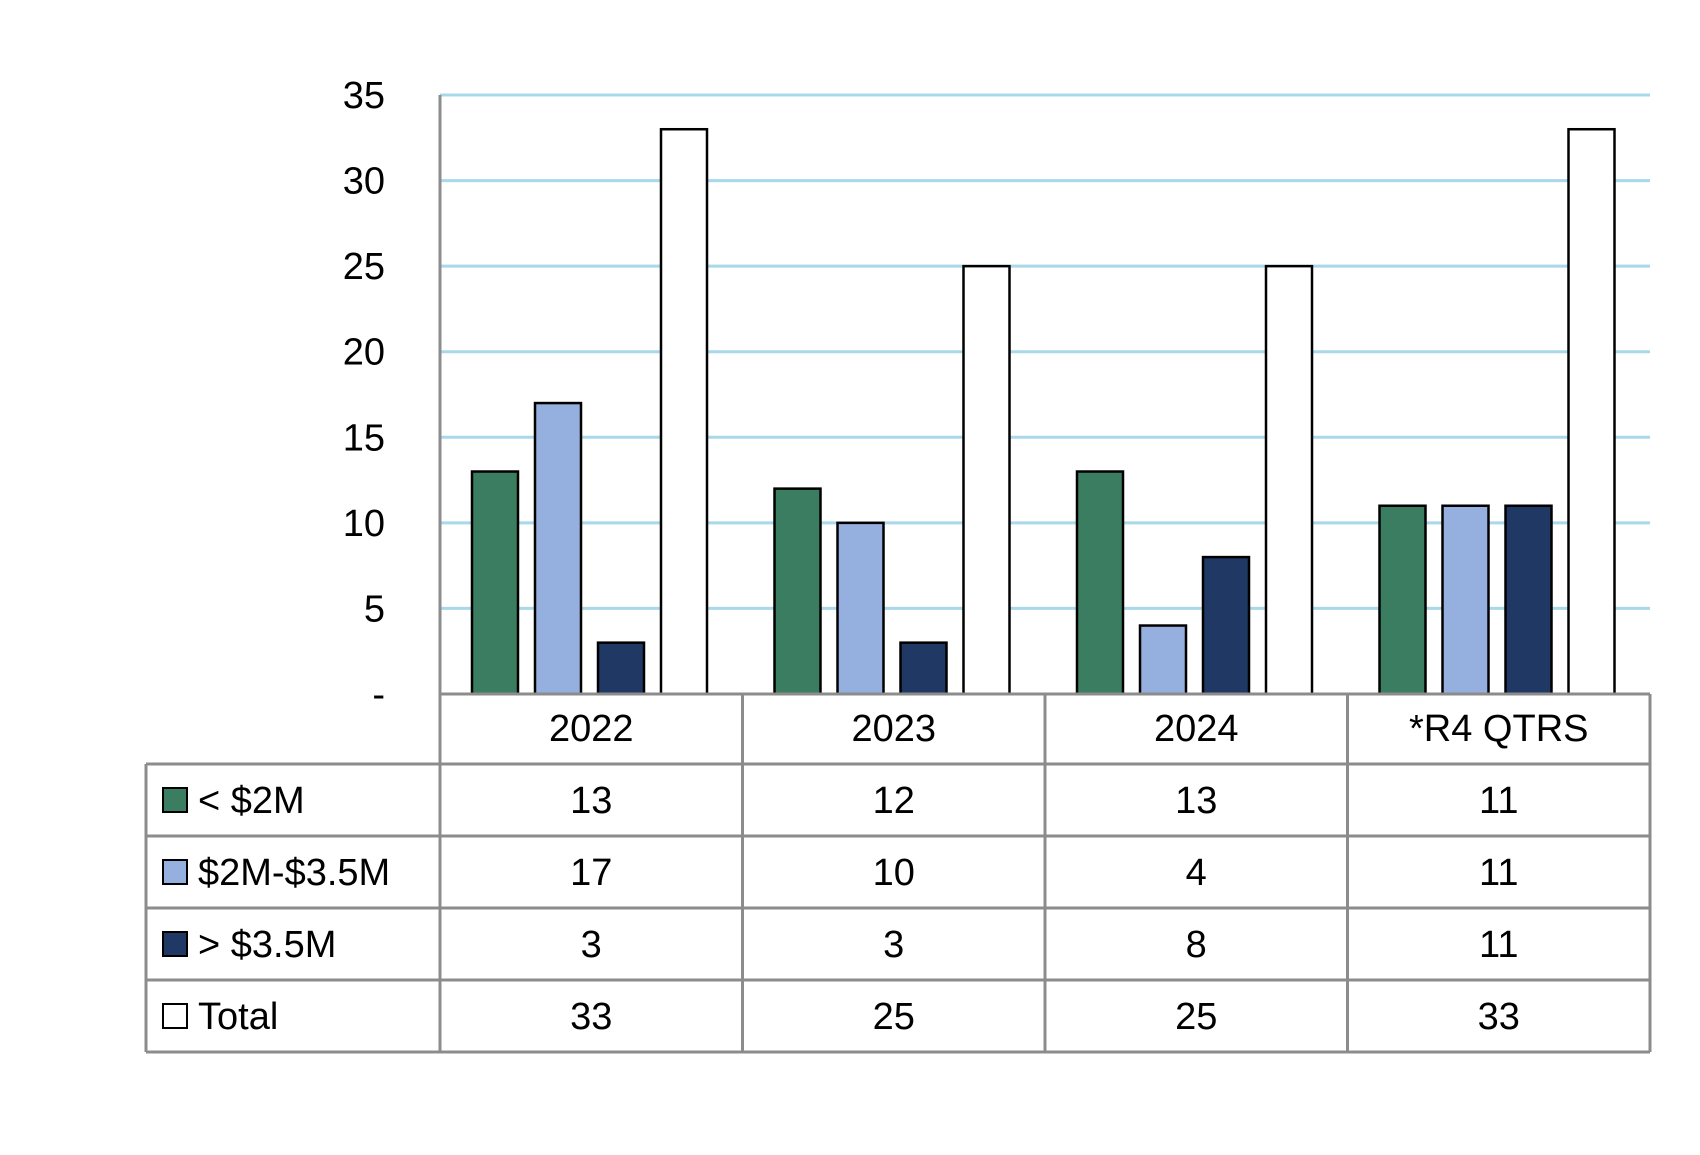  Describe the element at coordinates (1498, 729) in the screenshot. I see `category-label: *R4 QTRS` at that location.